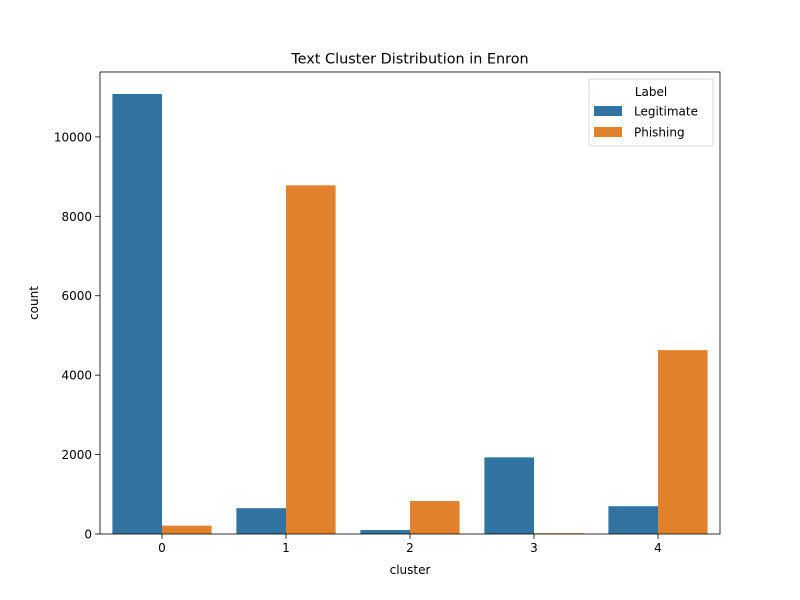 The image size is (800, 600). Describe the element at coordinates (608, 132) in the screenshot. I see `legend-swatch-phishing` at that location.